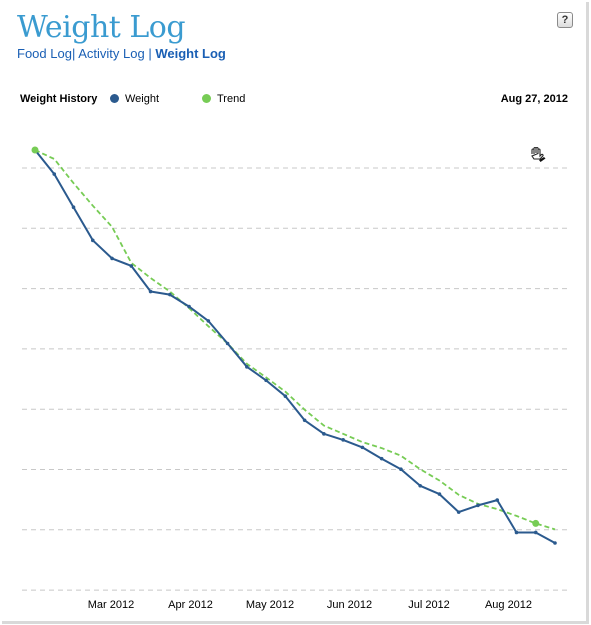  Describe the element at coordinates (190, 605) in the screenshot. I see `x-tick-label: Apr 2012` at that location.